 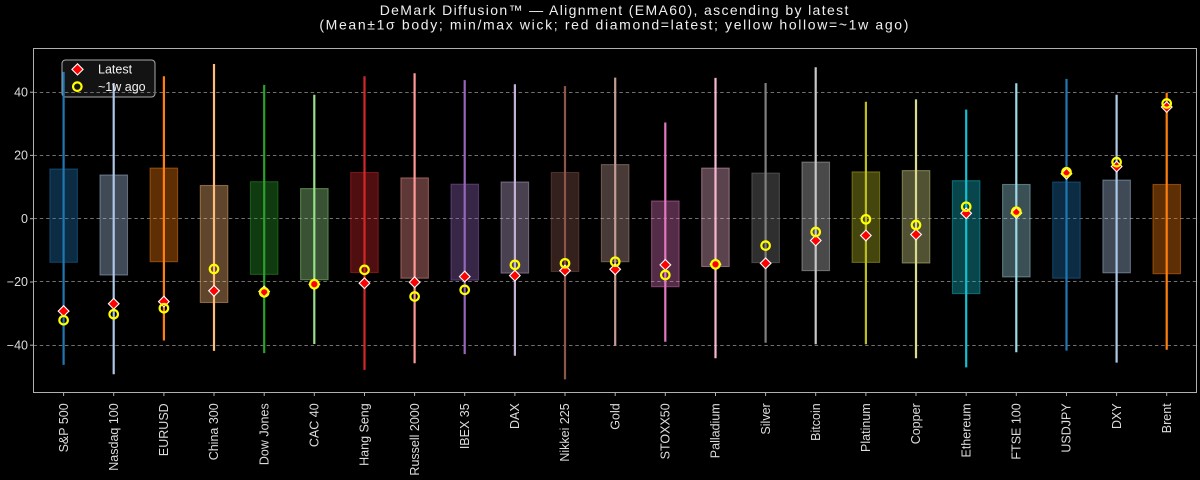 What do you see at coordinates (264, 434) in the screenshot?
I see `svg-text: Dow Jones` at bounding box center [264, 434].